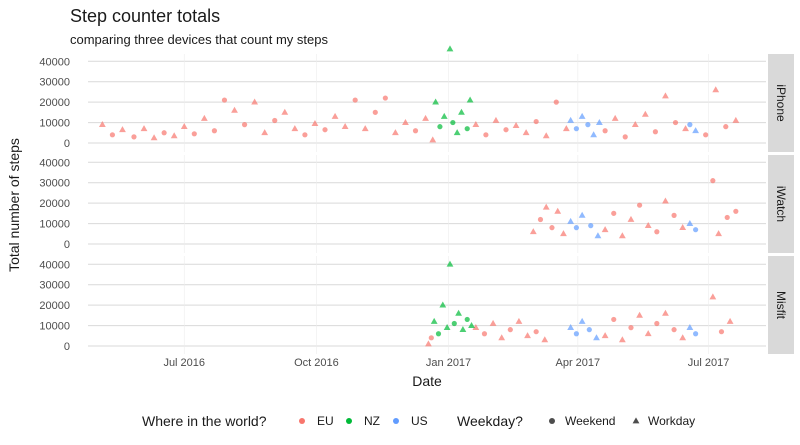 Image resolution: width=800 pixels, height=445 pixels. I want to click on facet-label: iWatch, so click(781, 204).